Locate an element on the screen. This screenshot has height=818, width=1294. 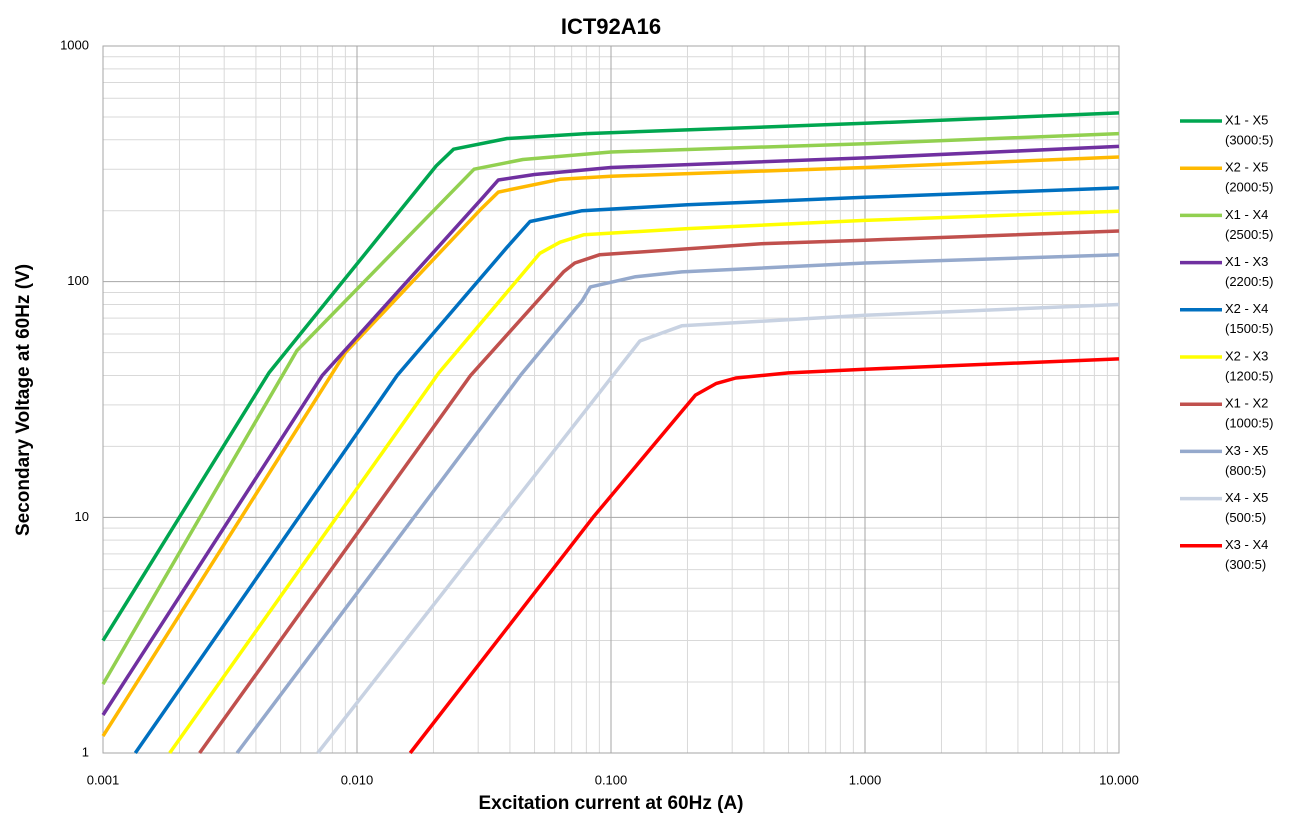
x-tick-label: 0.010 is located at coordinates (357, 779).